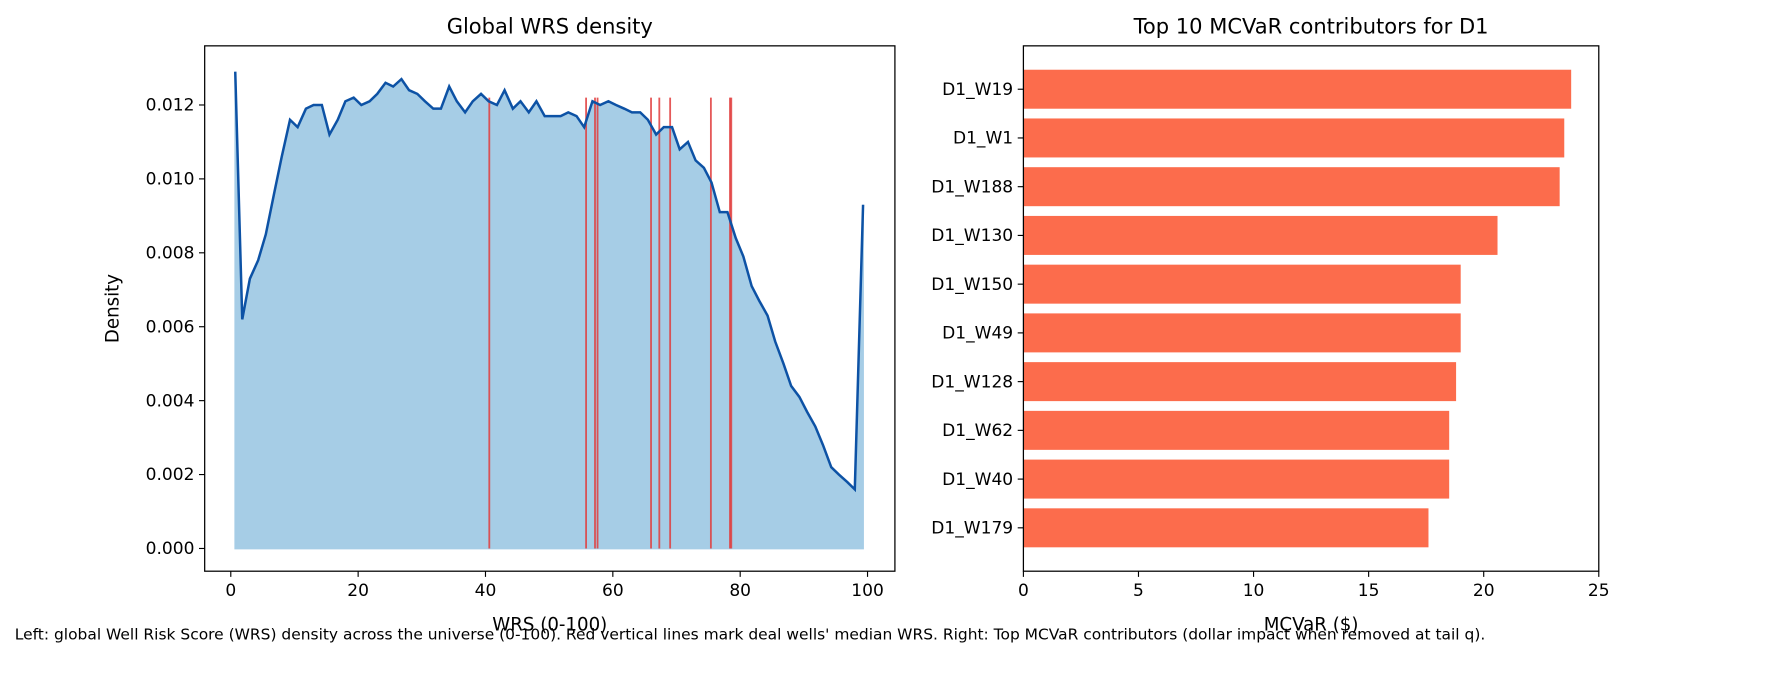 This screenshot has height=683, width=1783. Describe the element at coordinates (549, 624) in the screenshot. I see `x-axis-label: WRS (0-100)` at that location.